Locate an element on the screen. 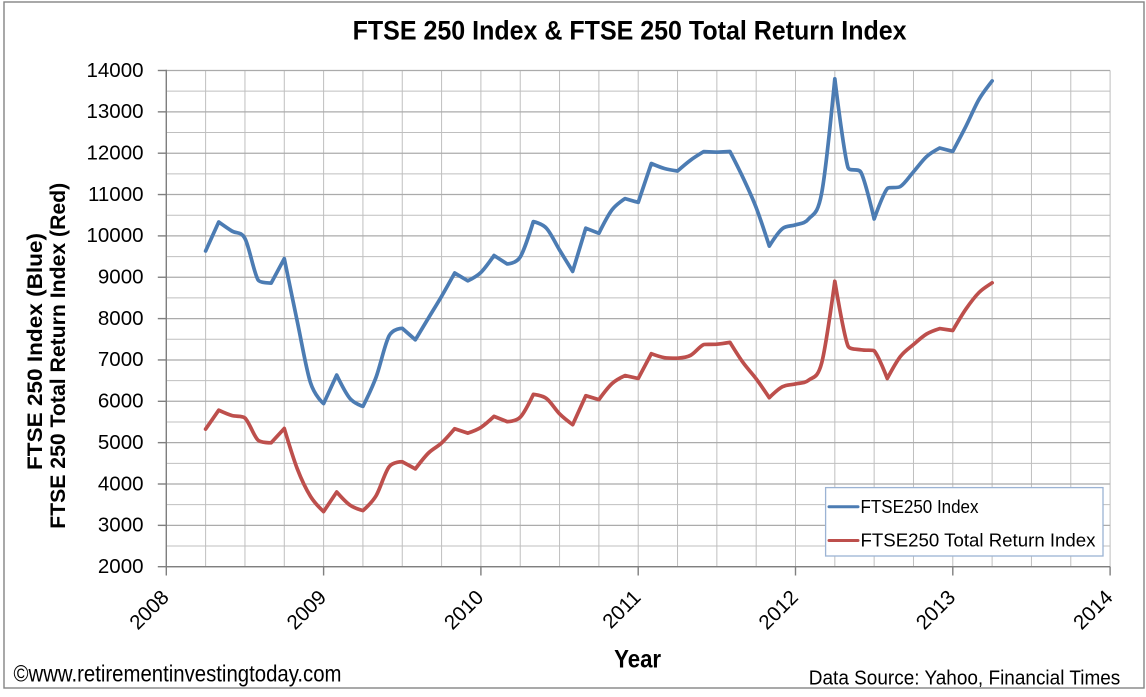  svg-text: Year is located at coordinates (637, 660).